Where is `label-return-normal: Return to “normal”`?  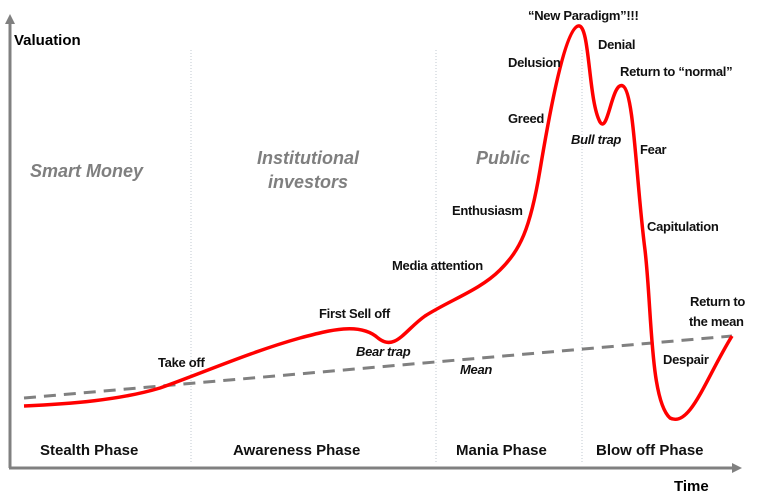 label-return-normal: Return to “normal” is located at coordinates (676, 71).